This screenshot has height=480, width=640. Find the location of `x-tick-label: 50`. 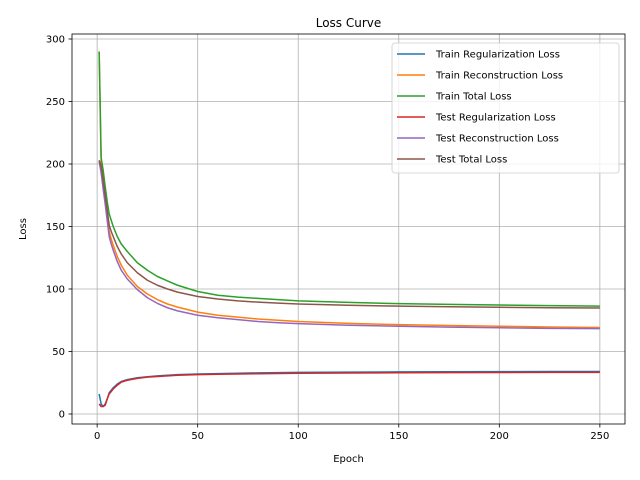

x-tick-label: 50 is located at coordinates (197, 436).